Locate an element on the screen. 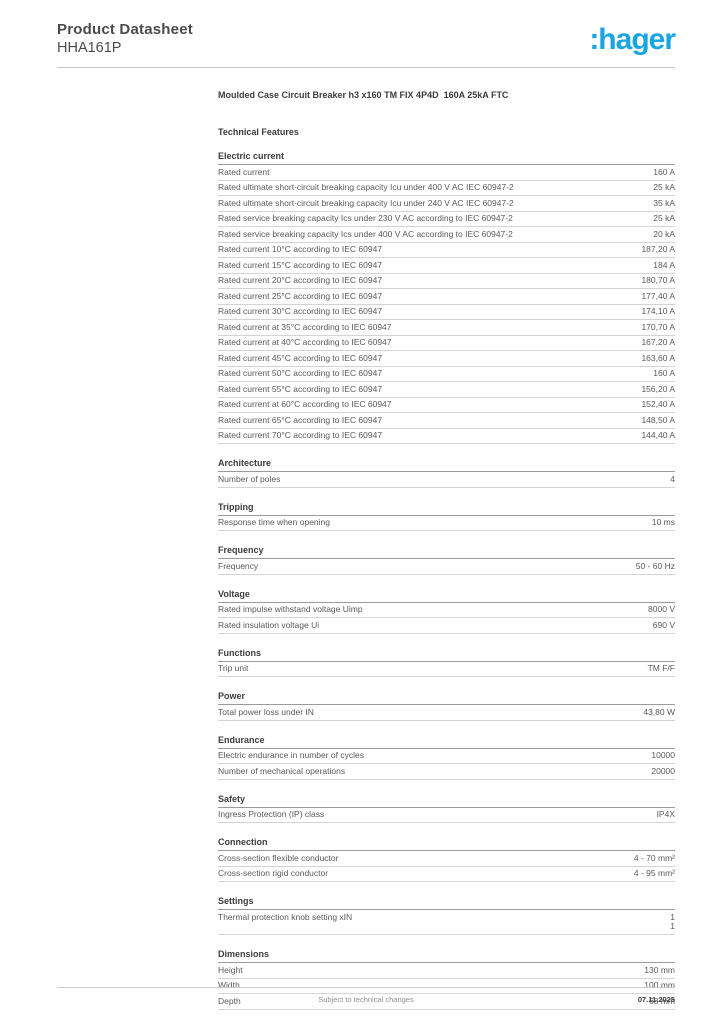 This screenshot has width=724, height=1024. section-rows: Number of poles 4 is located at coordinates (446, 480).